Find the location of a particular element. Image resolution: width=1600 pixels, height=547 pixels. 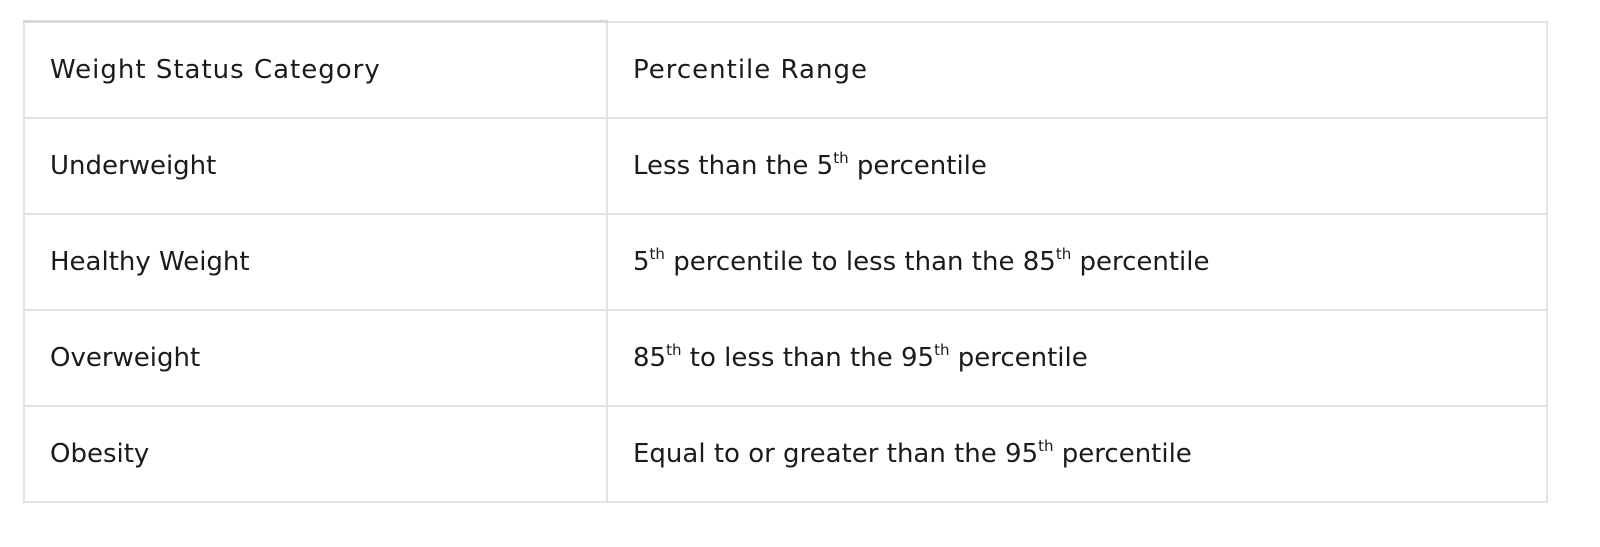

header-percentile-range: Percentile Range is located at coordinates (1077, 69).